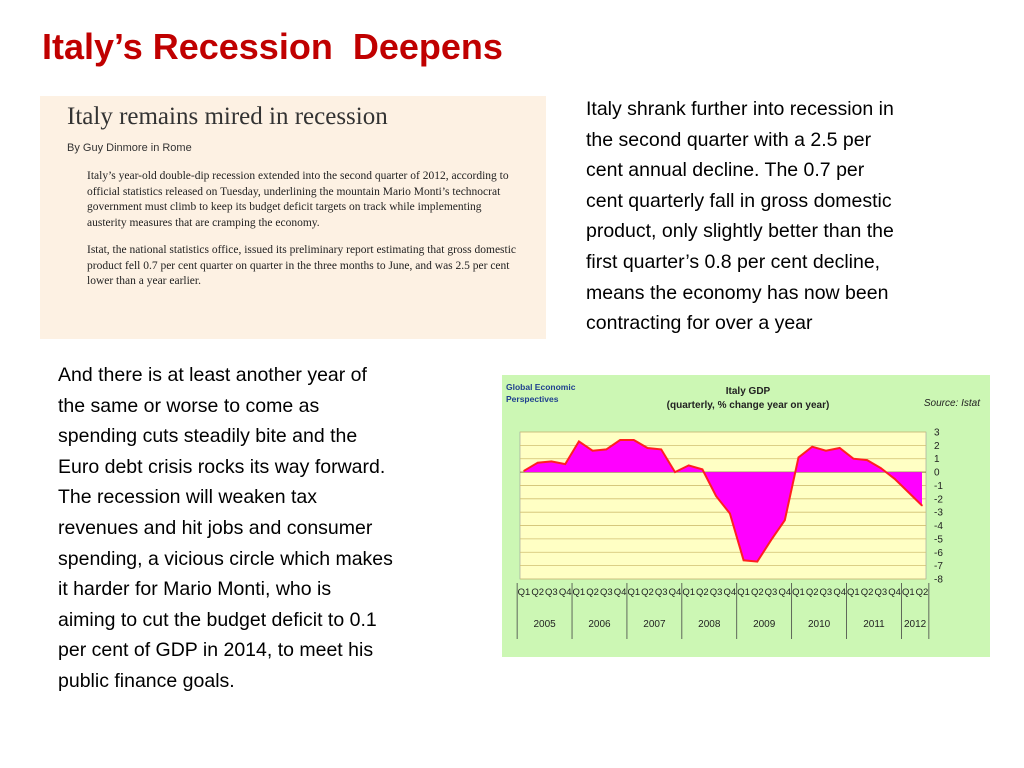 Image resolution: width=1024 pixels, height=768 pixels. Describe the element at coordinates (654, 624) in the screenshot. I see `x-year-label: 2007` at that location.